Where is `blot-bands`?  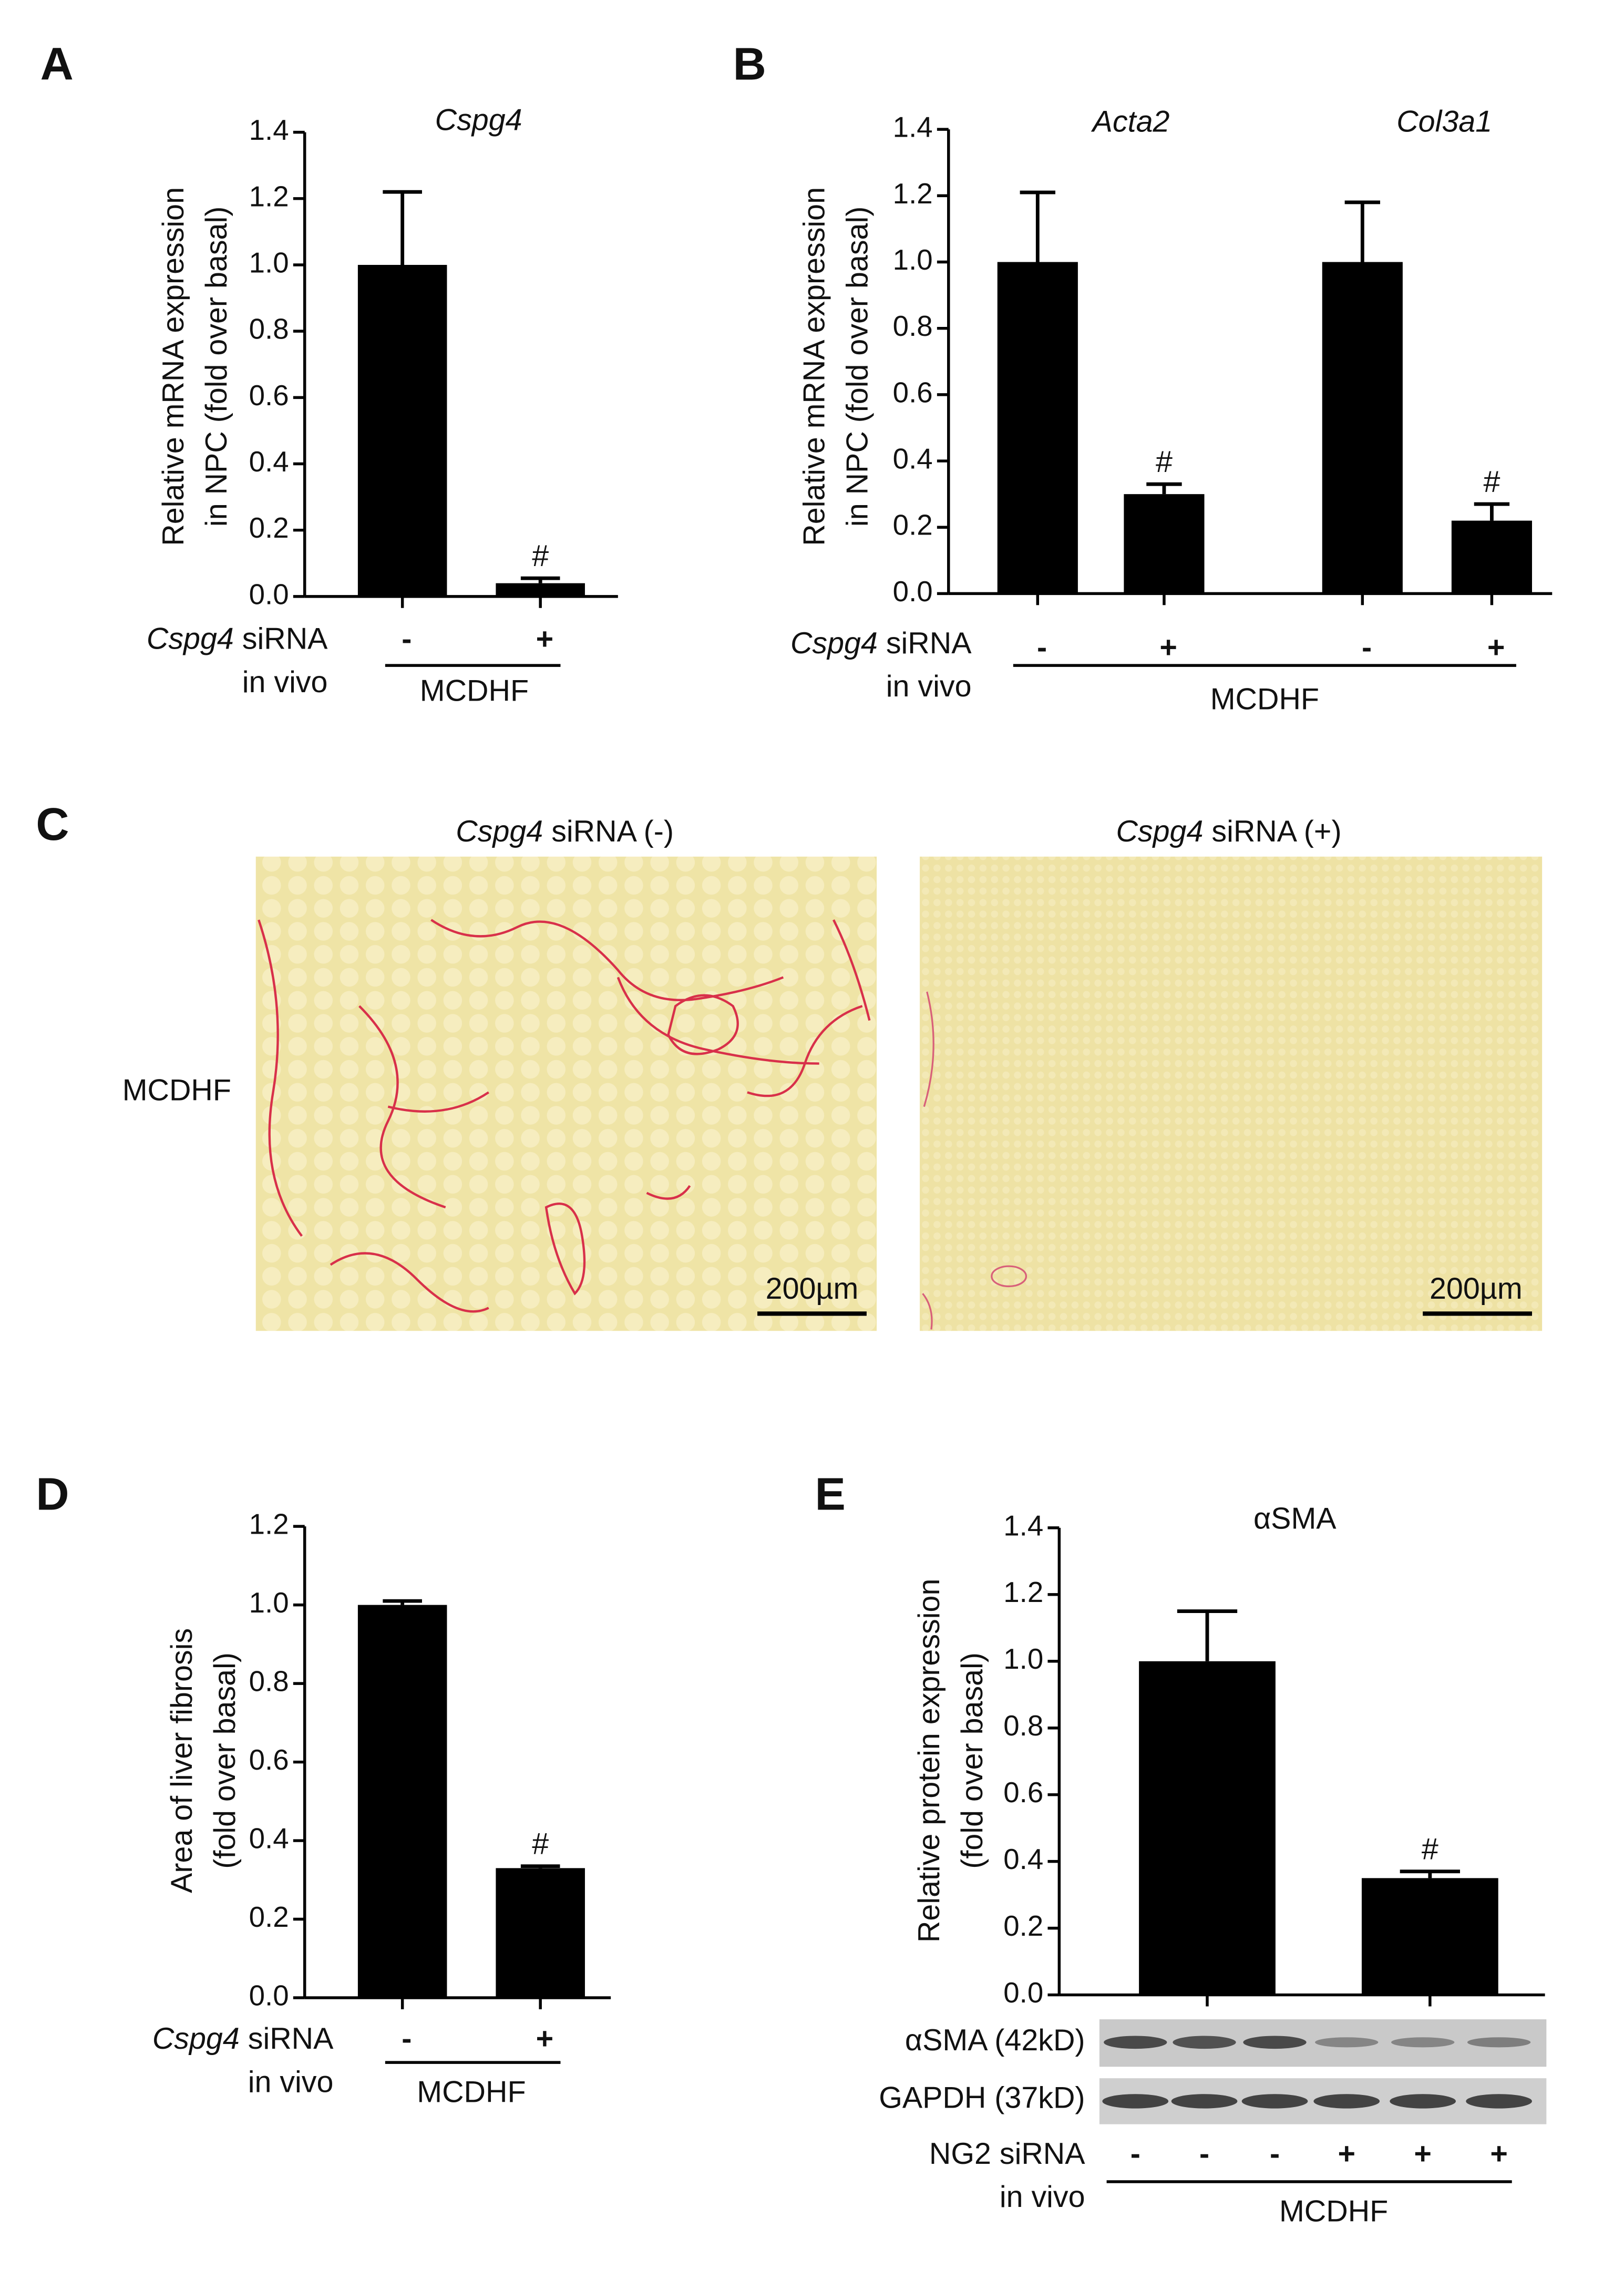 blot-bands is located at coordinates (1317, 2072).